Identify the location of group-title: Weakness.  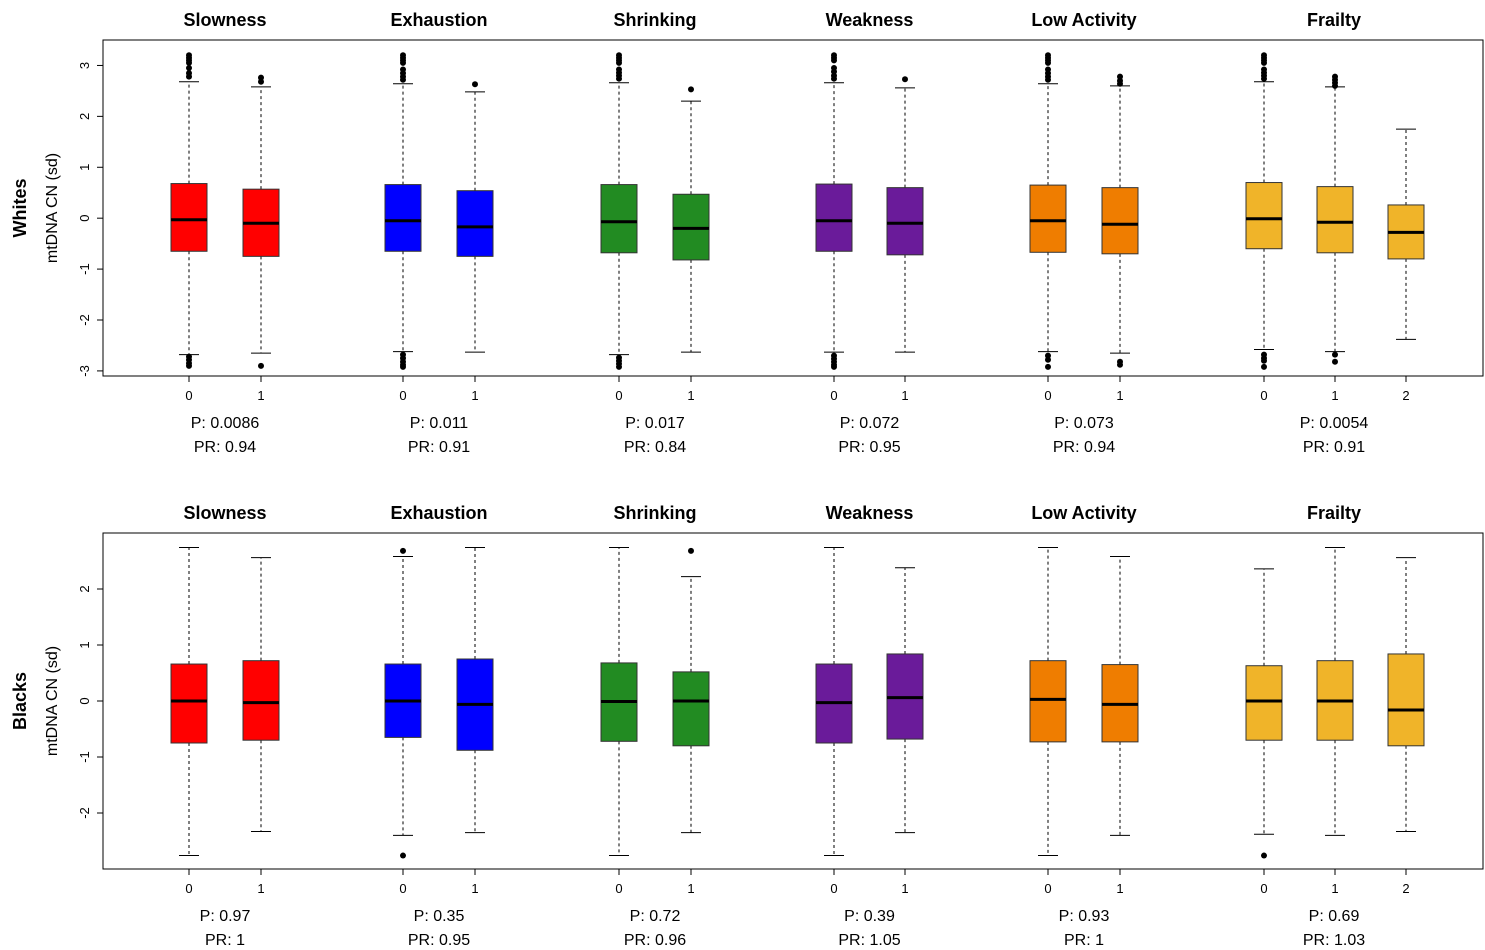
(870, 513).